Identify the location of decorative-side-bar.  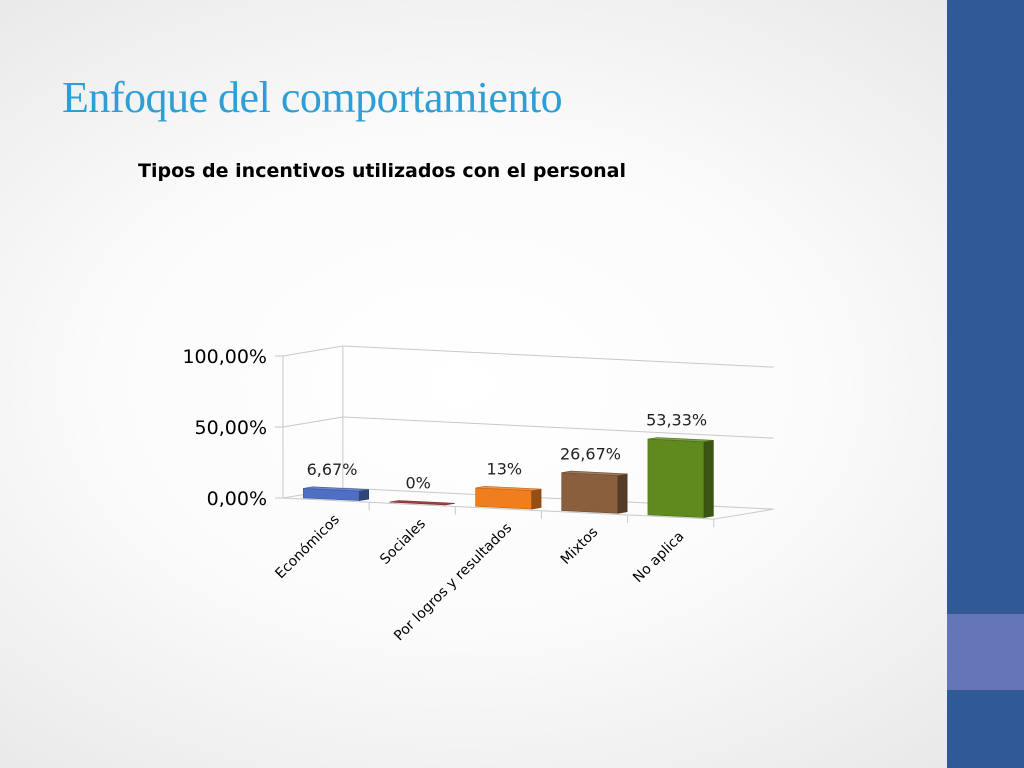
(985, 384).